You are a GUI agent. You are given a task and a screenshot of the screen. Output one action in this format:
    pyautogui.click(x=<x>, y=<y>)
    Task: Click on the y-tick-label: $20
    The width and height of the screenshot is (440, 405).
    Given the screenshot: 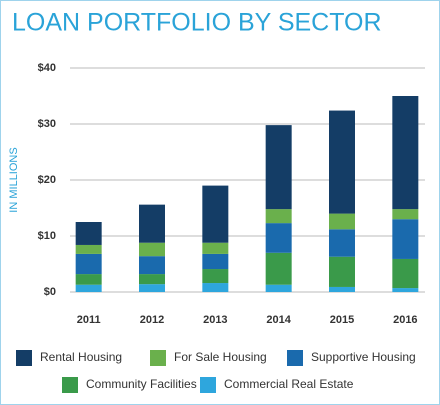 What is the action you would take?
    pyautogui.click(x=47, y=180)
    